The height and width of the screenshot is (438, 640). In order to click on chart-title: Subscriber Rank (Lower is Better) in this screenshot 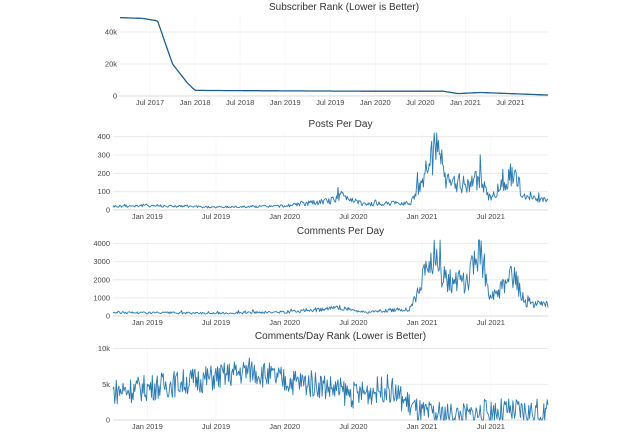, I will do `click(344, 7)`.